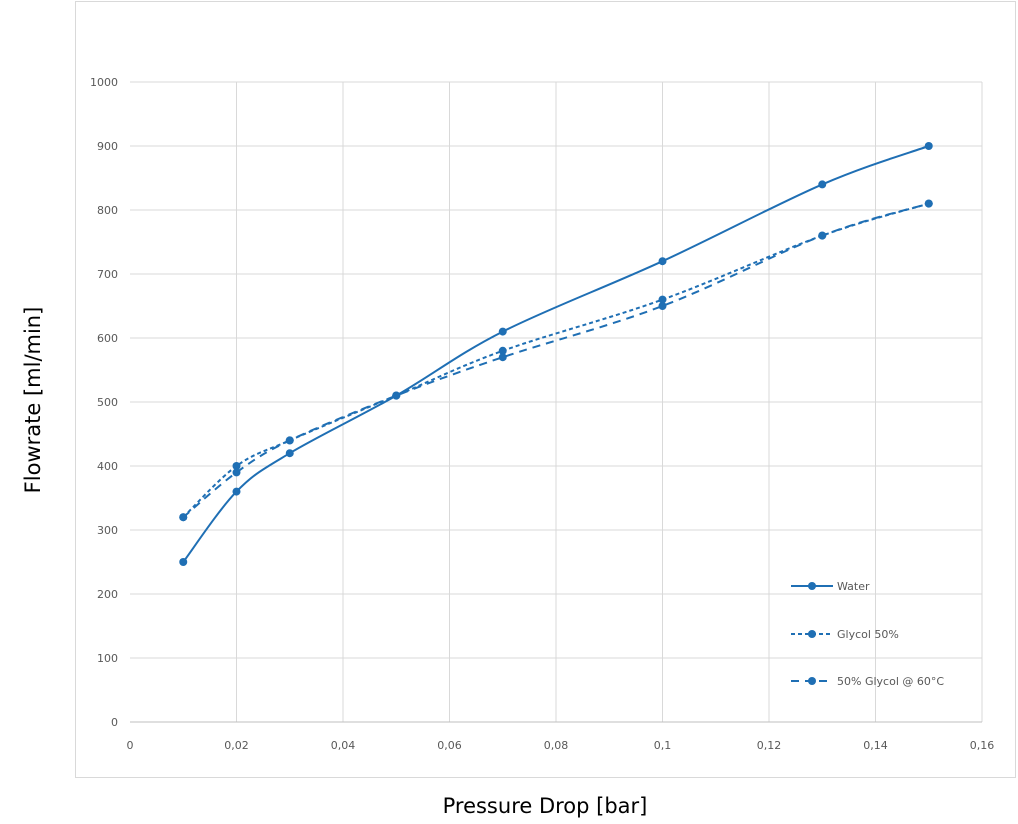  Describe the element at coordinates (853, 586) in the screenshot. I see `legend-label: Water` at that location.